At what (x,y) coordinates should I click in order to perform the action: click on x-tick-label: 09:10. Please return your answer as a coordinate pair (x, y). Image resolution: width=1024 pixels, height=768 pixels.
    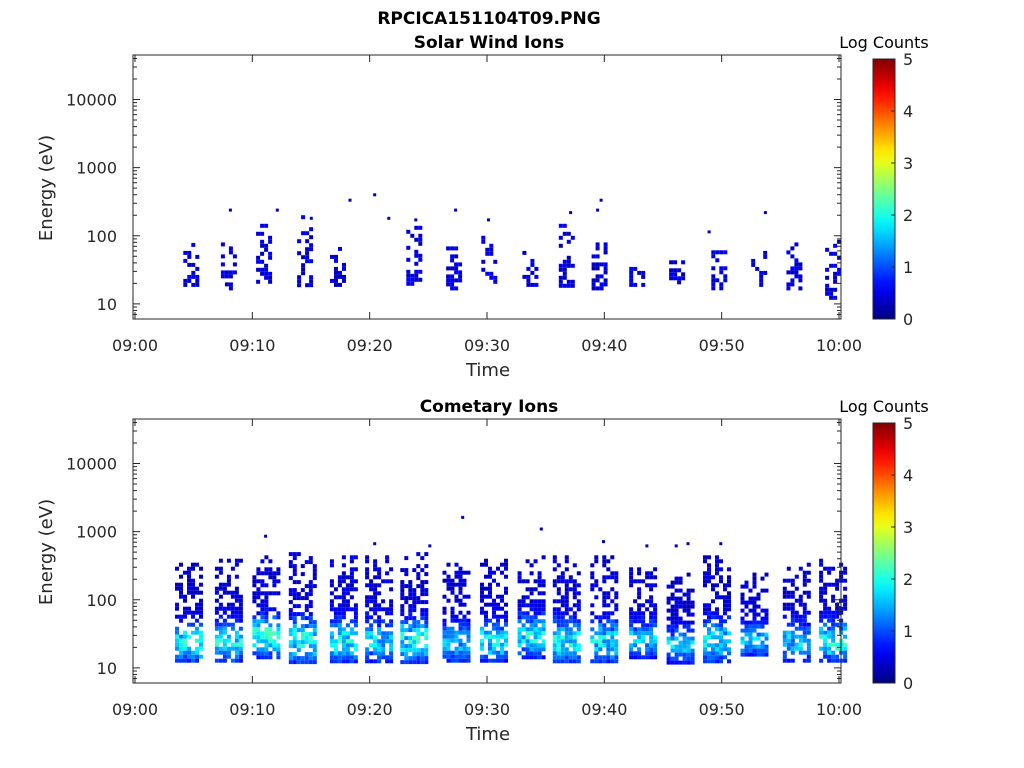
    Looking at the image, I should click on (252, 709).